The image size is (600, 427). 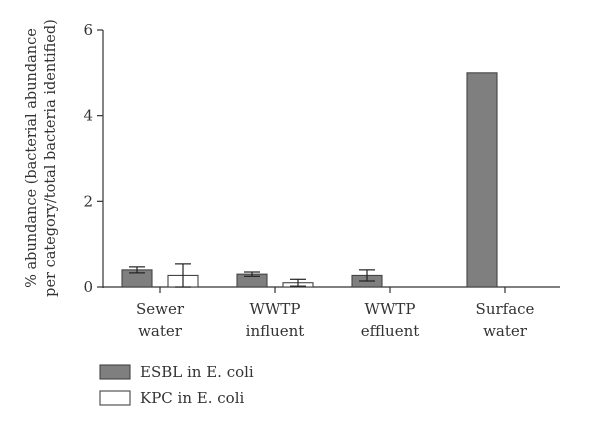 I want to click on y-tick-label: 4, so click(x=88, y=116).